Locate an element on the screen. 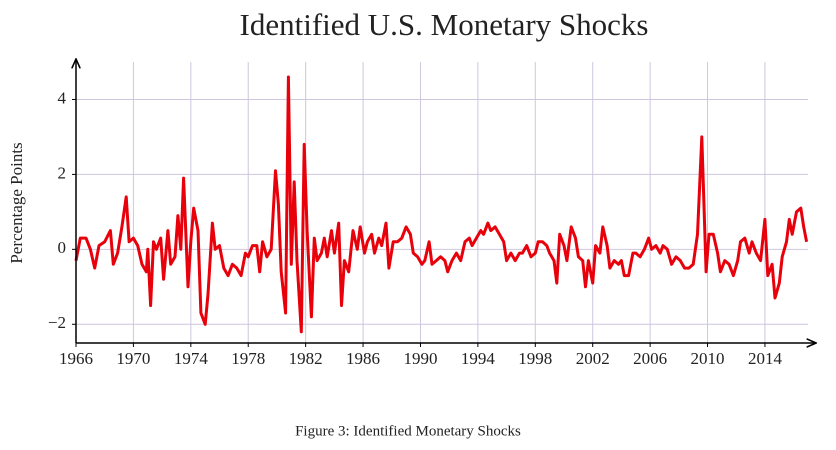 The image size is (836, 450). x-tick-label: 1966 is located at coordinates (76, 358).